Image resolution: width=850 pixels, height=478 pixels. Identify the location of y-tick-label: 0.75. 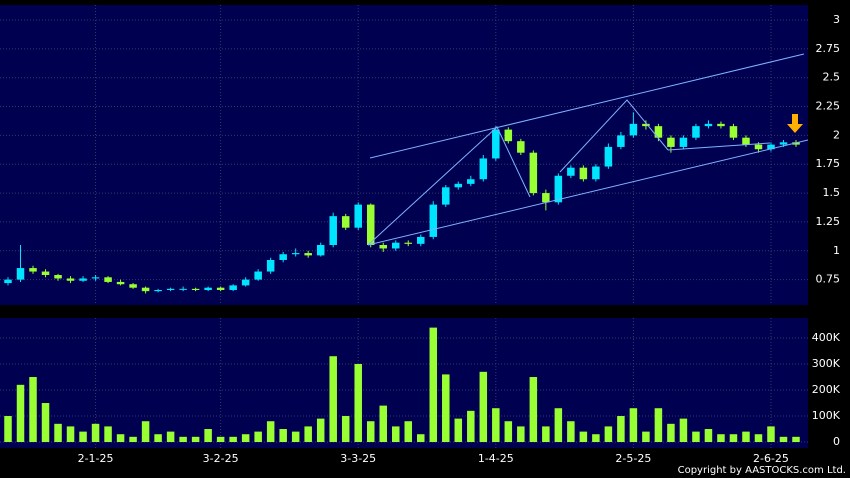
(828, 279).